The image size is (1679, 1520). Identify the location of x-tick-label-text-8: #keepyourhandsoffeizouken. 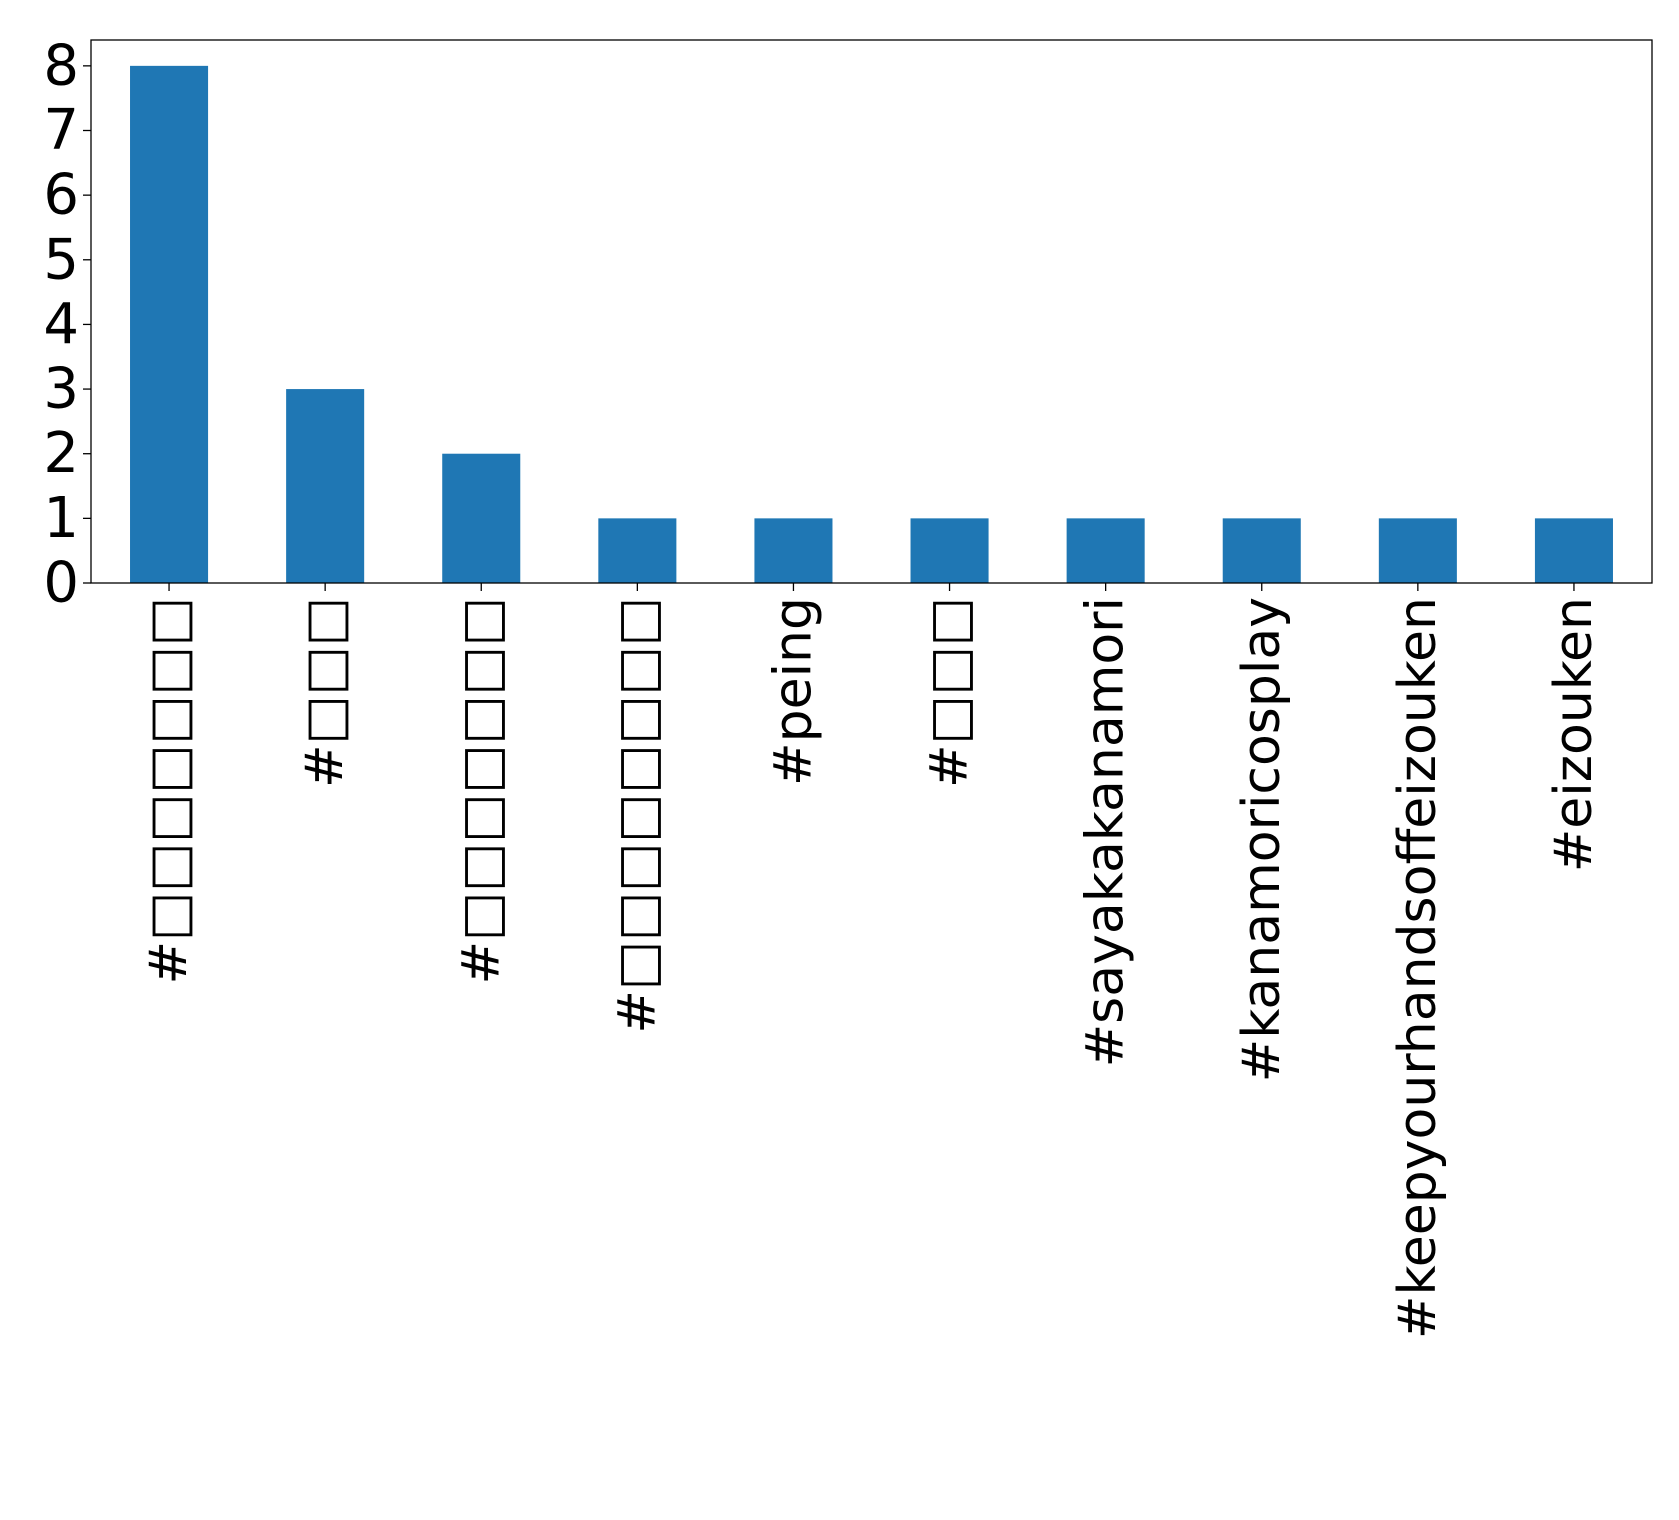
(1418, 968).